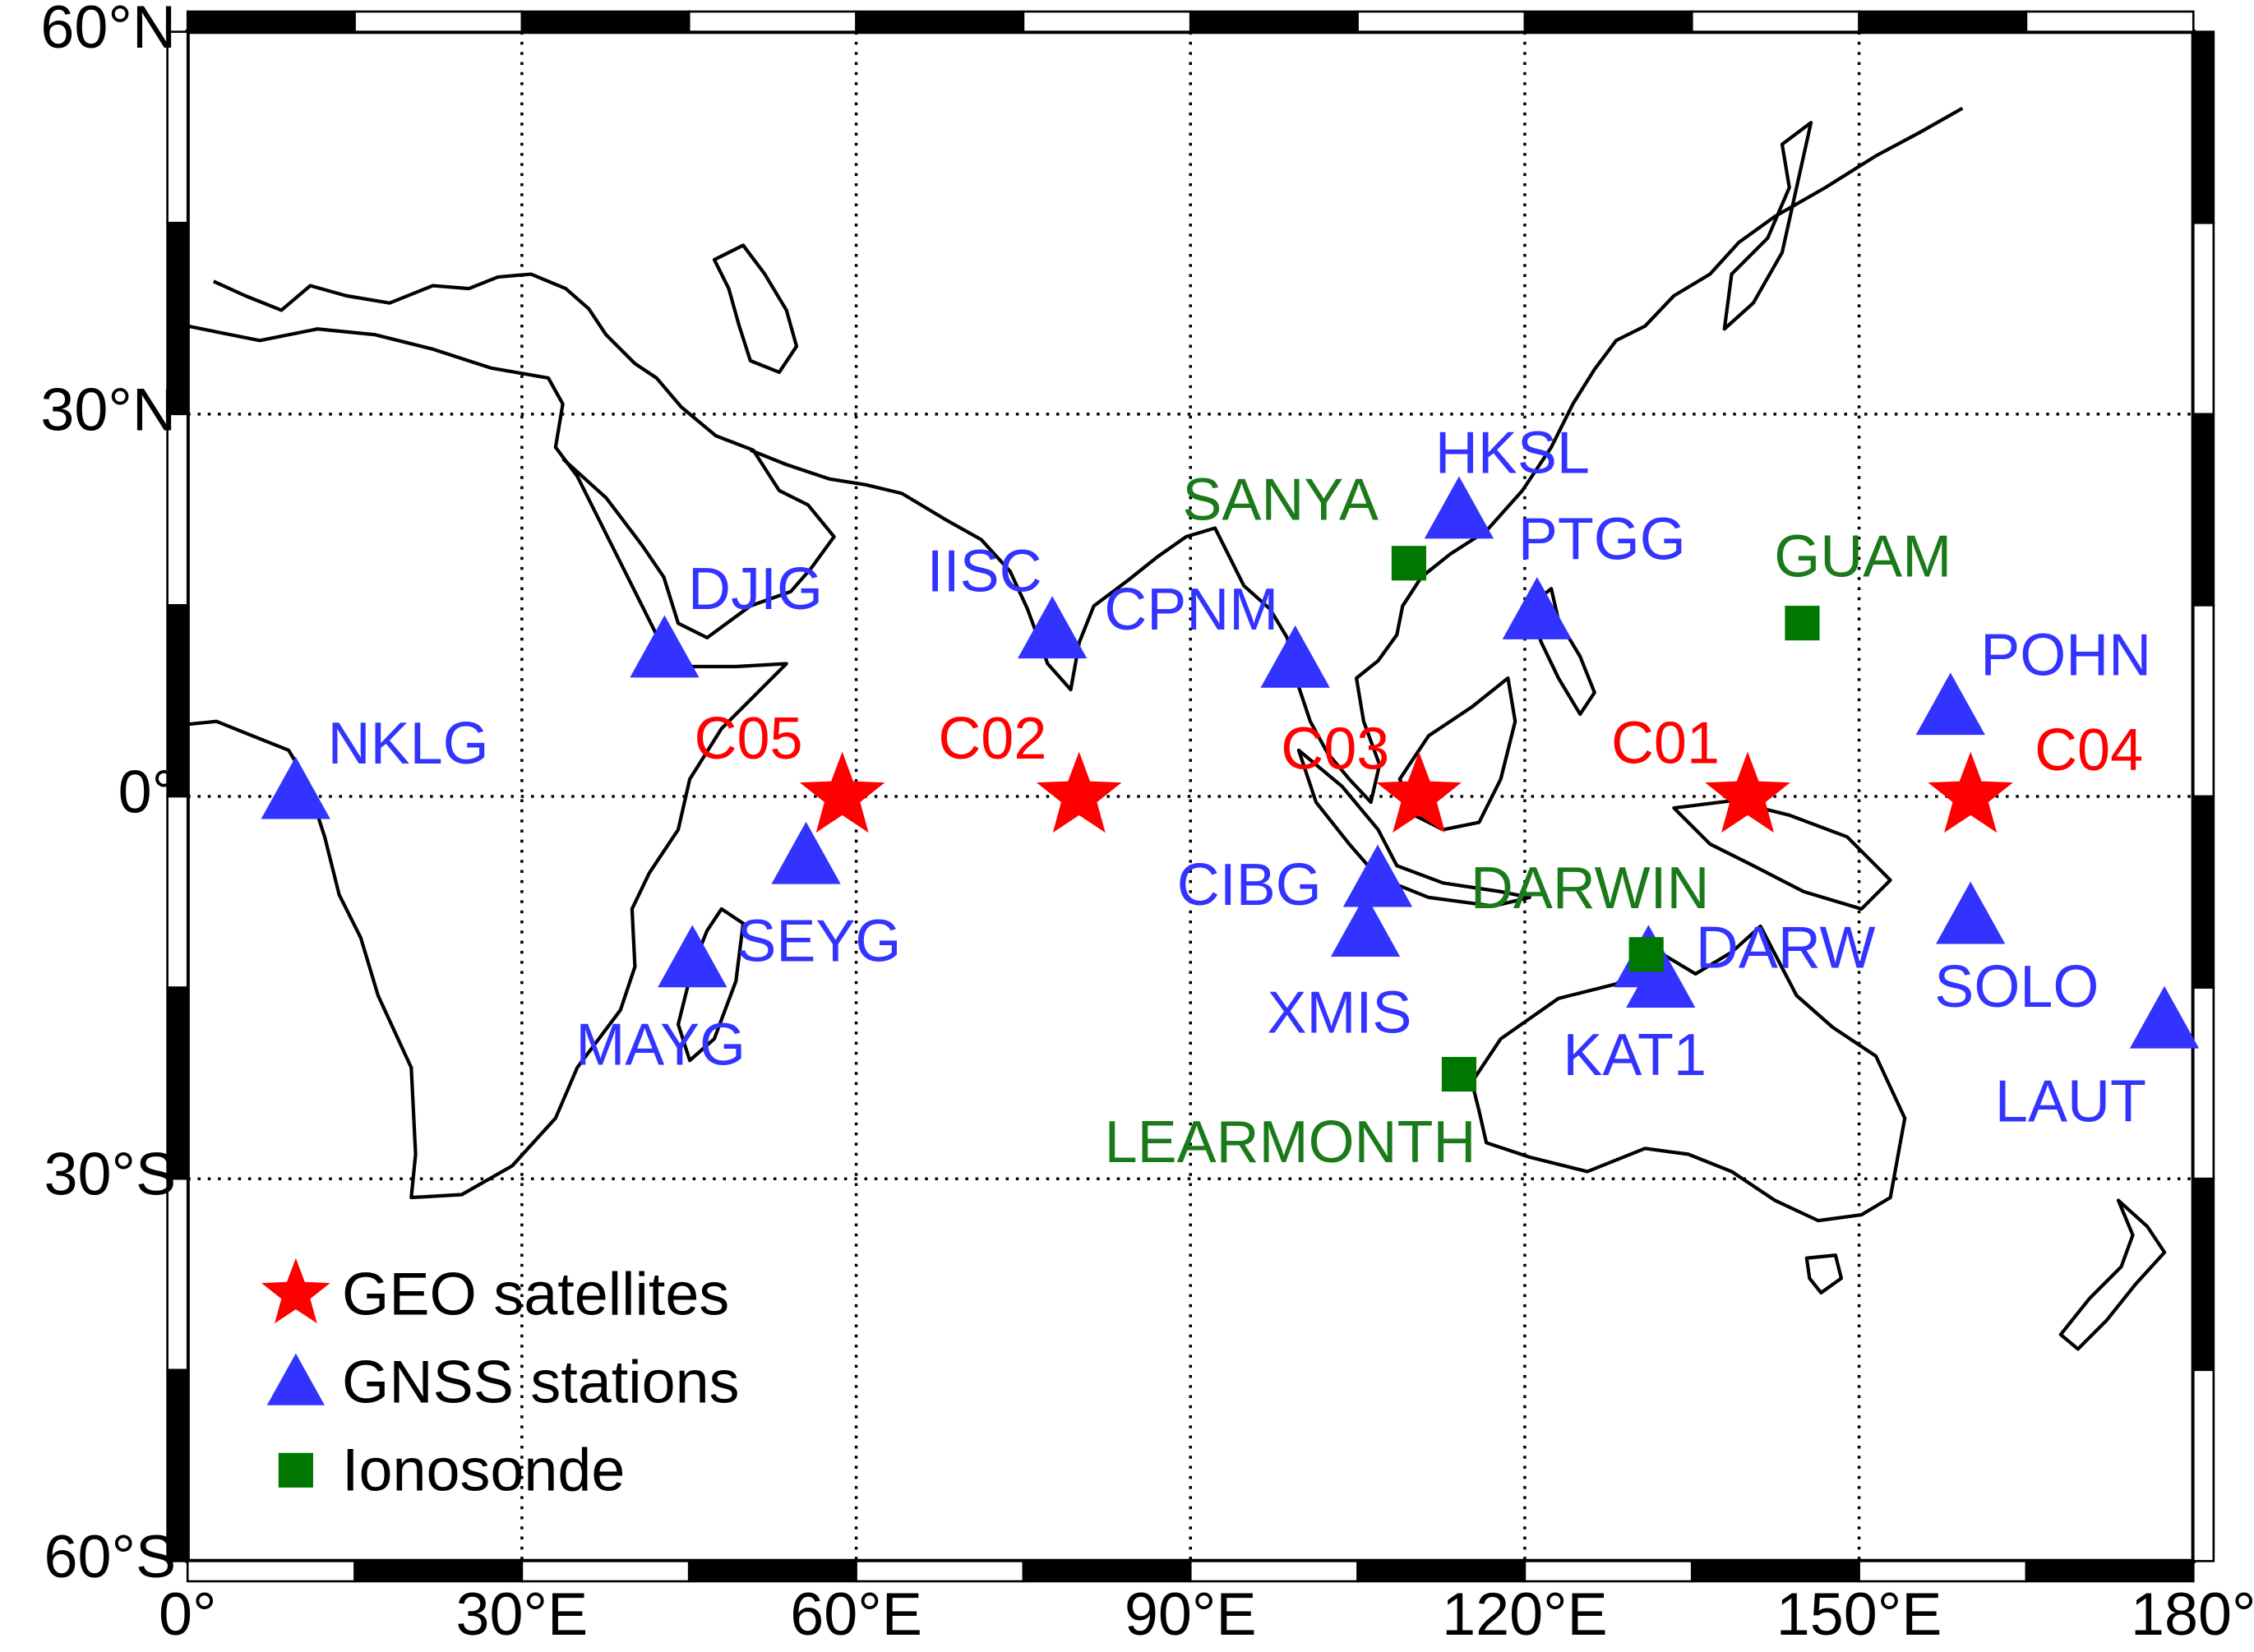 The image size is (2254, 1652). I want to click on x-tick-label: 180°, so click(2192, 1614).